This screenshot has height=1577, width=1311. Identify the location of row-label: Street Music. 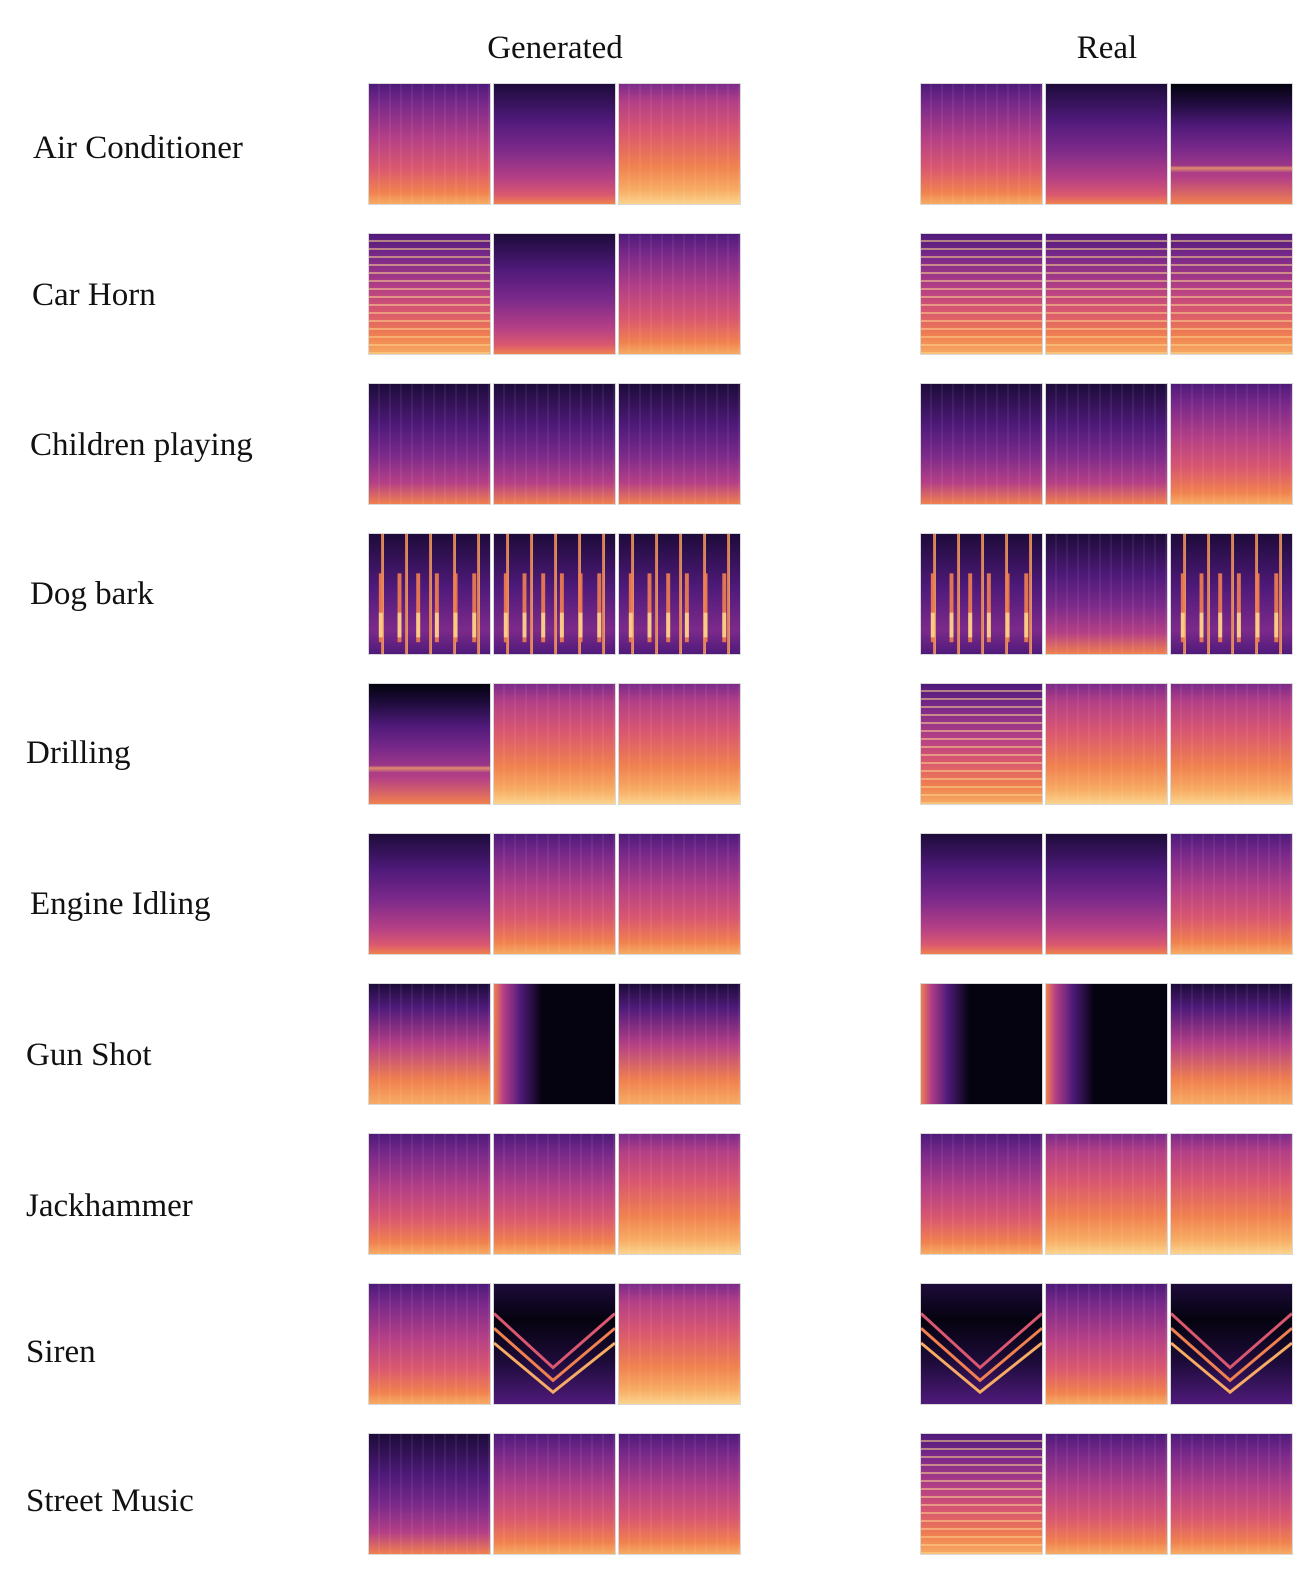
(110, 1501).